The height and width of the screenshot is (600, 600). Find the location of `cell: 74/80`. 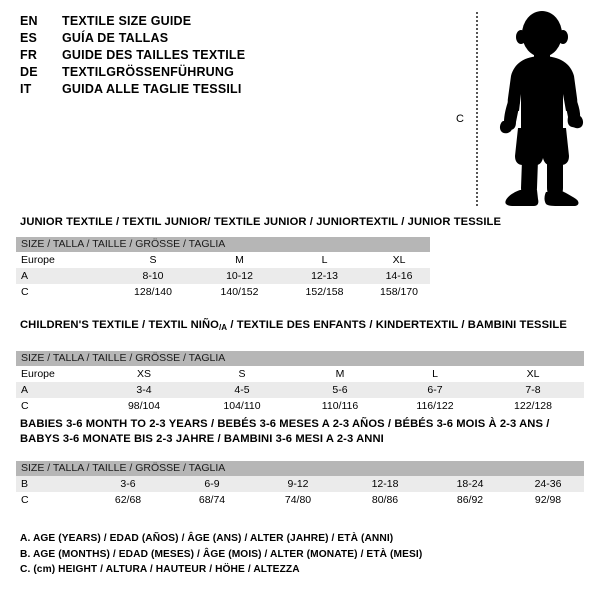

cell: 74/80 is located at coordinates (298, 500).